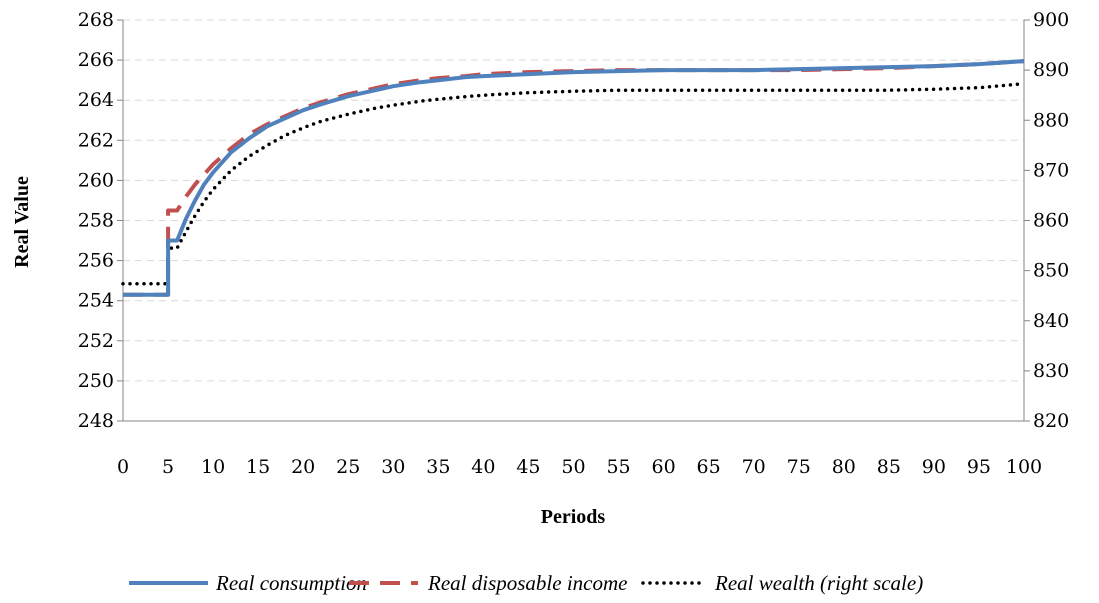  I want to click on x-tick-label: 35, so click(438, 467).